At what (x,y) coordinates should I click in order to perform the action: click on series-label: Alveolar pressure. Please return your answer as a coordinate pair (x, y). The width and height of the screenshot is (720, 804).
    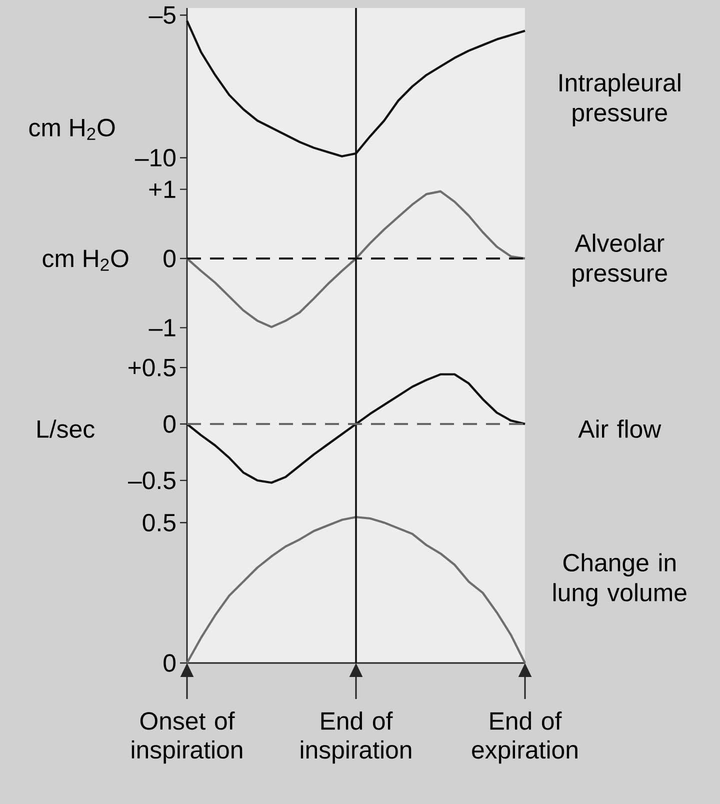
    Looking at the image, I should click on (619, 260).